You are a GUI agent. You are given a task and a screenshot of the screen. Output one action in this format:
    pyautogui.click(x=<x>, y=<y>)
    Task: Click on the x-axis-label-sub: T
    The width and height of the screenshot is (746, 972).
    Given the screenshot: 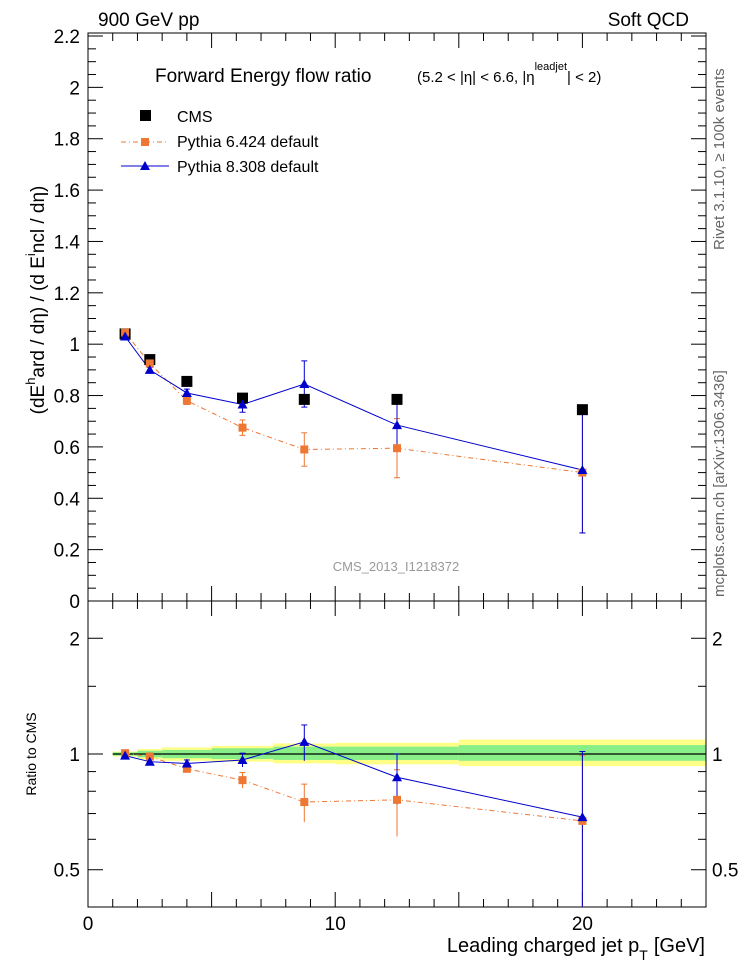 What is the action you would take?
    pyautogui.click(x=643, y=955)
    